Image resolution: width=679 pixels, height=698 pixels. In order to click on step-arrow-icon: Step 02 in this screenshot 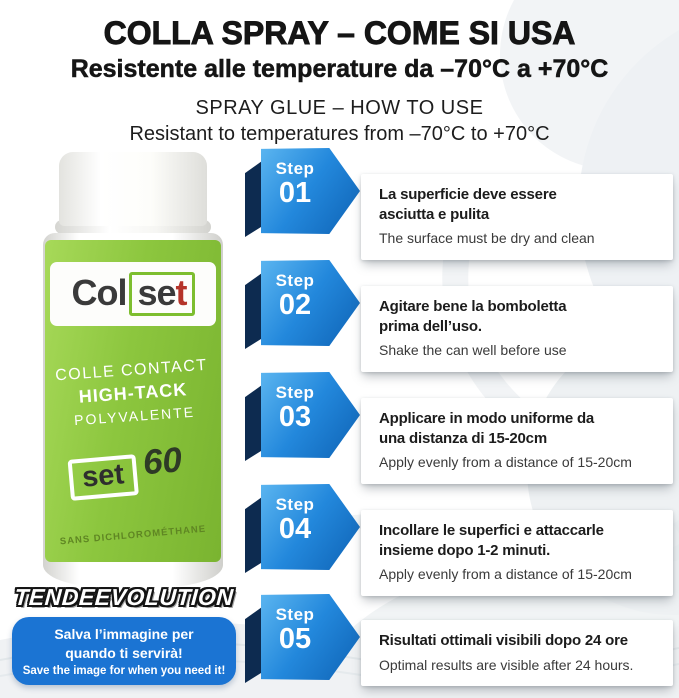, I will do `click(303, 304)`.